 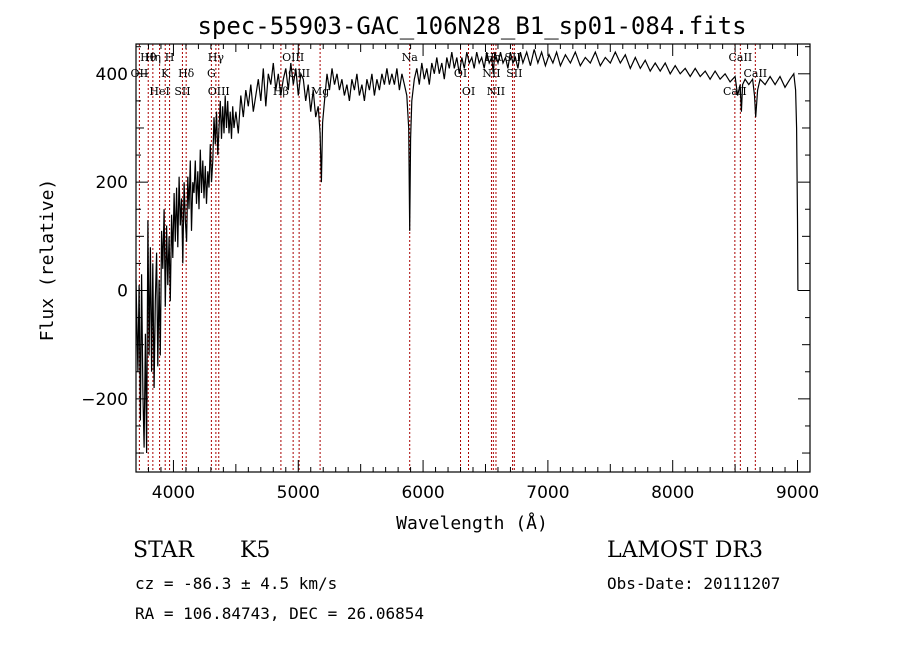 I want to click on spectral-line-label: Na, so click(x=410, y=57).